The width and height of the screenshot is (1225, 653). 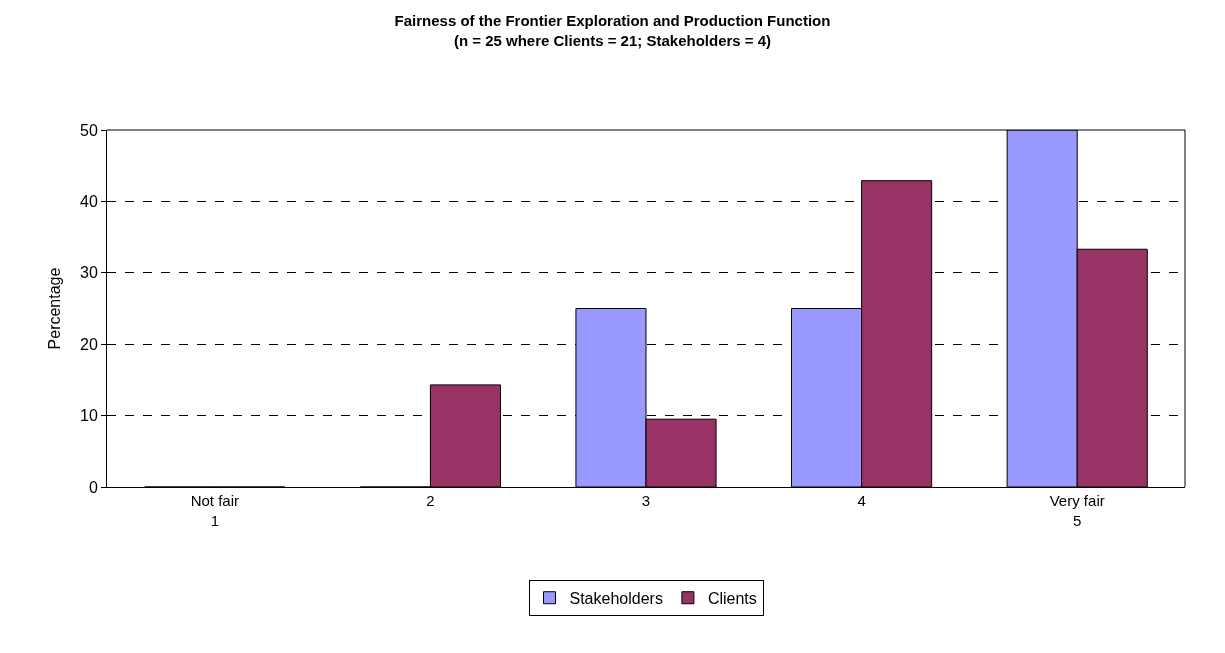 What do you see at coordinates (89, 130) in the screenshot?
I see `y-tick-label: 50` at bounding box center [89, 130].